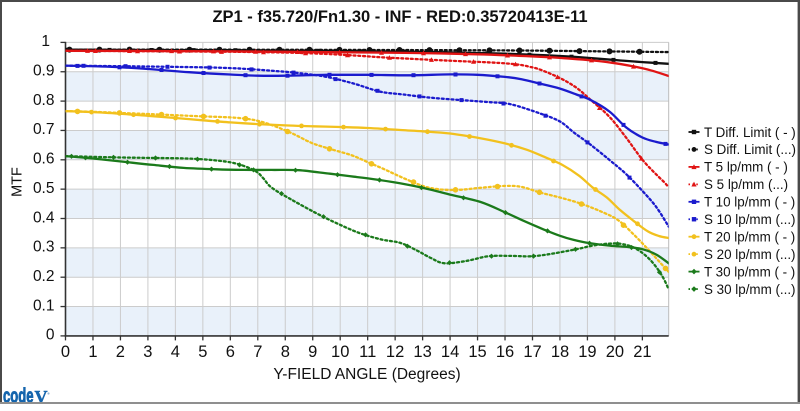 This screenshot has height=411, width=800. What do you see at coordinates (44, 100) in the screenshot?
I see `svg-text: 0.8` at bounding box center [44, 100].